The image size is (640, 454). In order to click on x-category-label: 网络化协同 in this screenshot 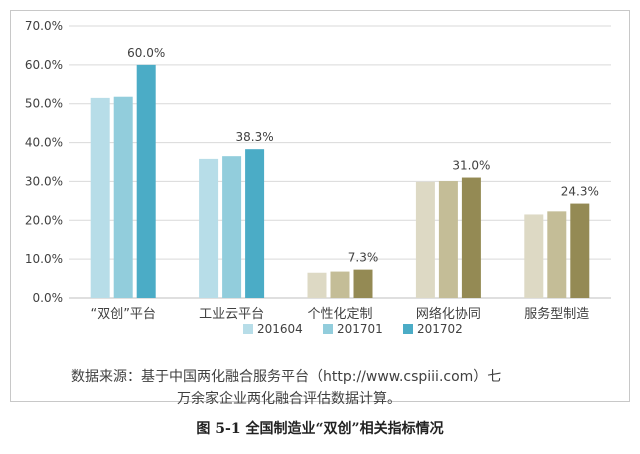, I will do `click(448, 314)`.